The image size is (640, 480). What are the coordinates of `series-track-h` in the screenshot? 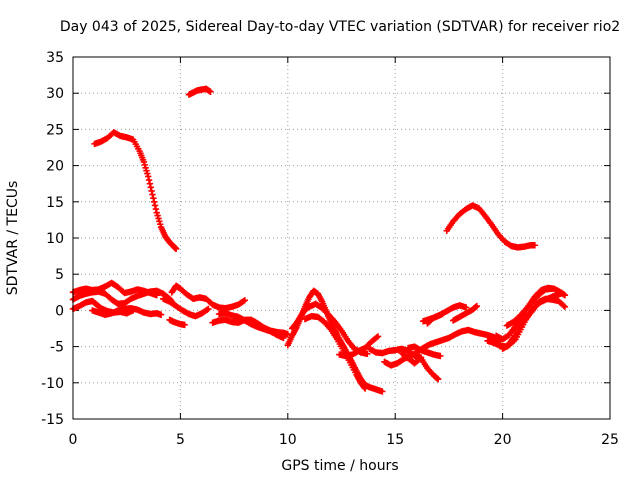 It's located at (208, 297).